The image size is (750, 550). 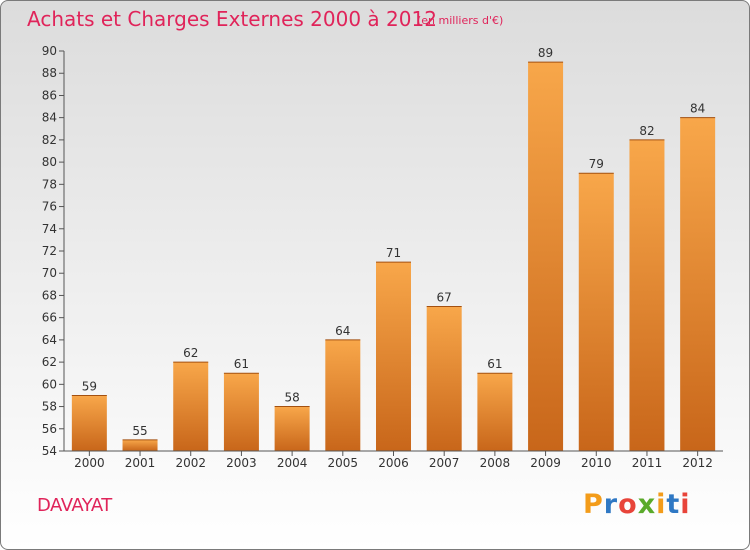 What do you see at coordinates (292, 428) in the screenshot?
I see `bar-2004` at bounding box center [292, 428].